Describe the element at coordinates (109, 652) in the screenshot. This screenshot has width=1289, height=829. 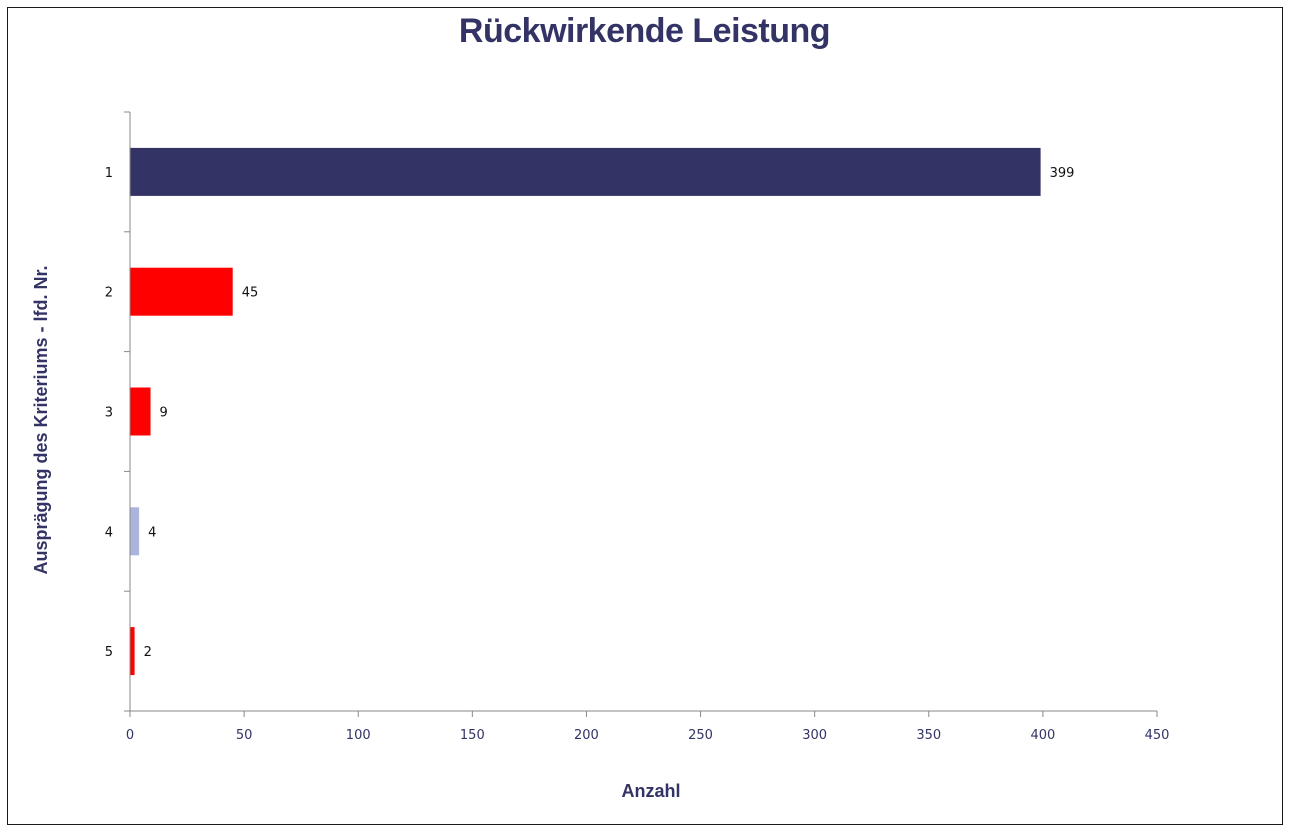
I see `y-tick-label-5: 5` at that location.